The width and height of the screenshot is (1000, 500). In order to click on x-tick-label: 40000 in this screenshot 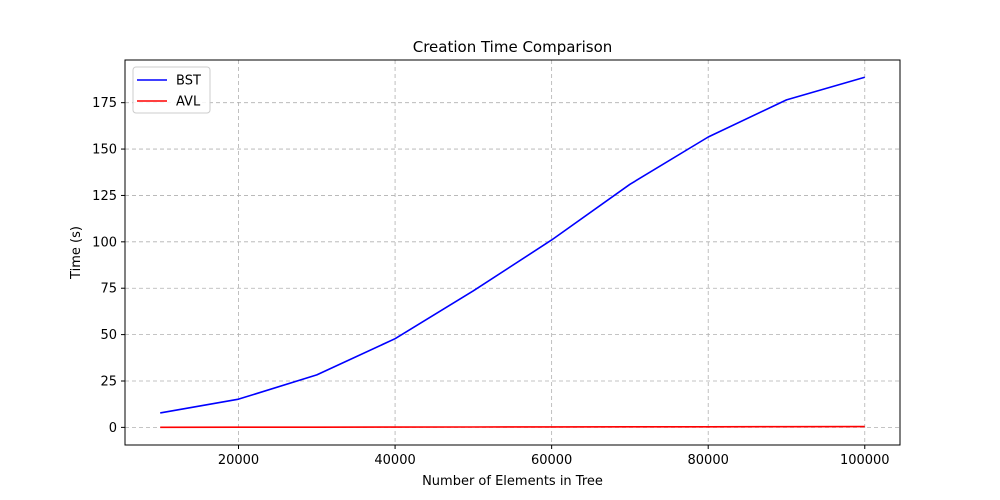, I will do `click(394, 460)`.